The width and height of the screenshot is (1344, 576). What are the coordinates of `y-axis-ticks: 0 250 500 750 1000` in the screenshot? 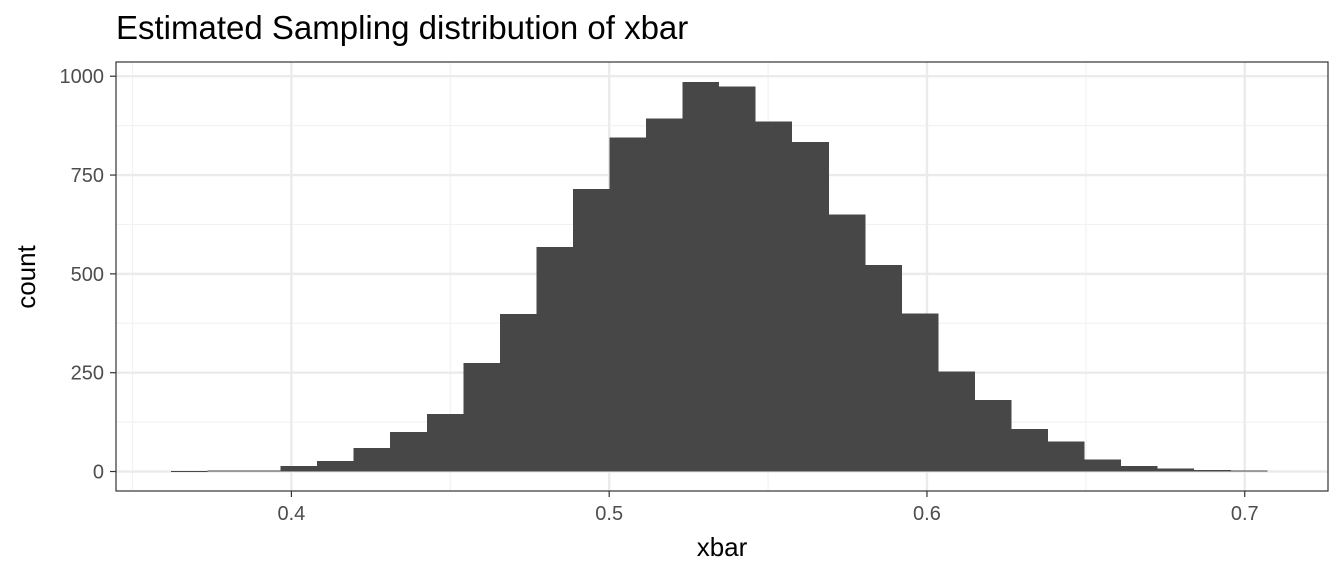 It's located at (88, 275).